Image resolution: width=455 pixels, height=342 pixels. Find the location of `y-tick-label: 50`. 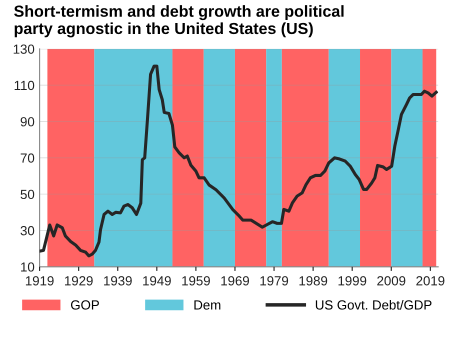

y-tick-label: 50 is located at coordinates (27, 195).